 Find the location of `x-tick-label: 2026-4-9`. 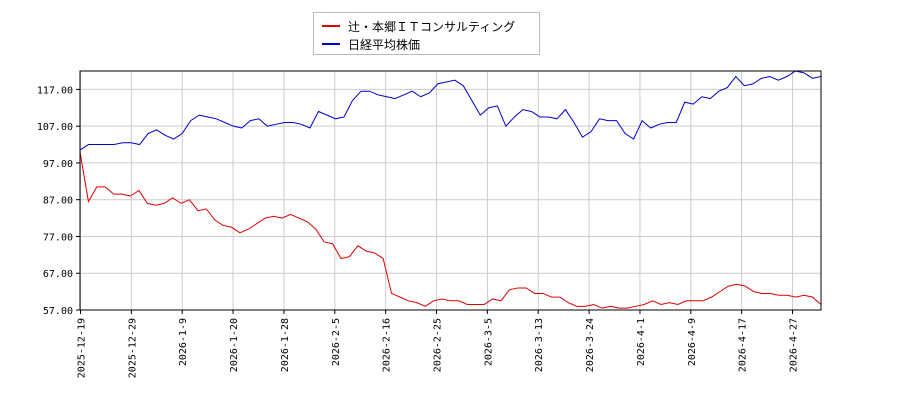

x-tick-label: 2026-4-9 is located at coordinates (692, 342).